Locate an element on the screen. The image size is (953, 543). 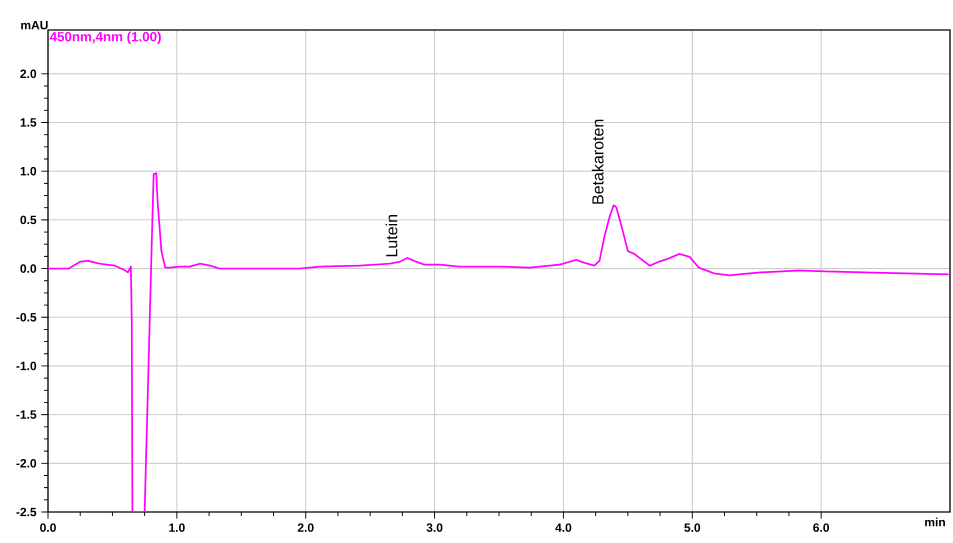
y-tick-label: 2.0 is located at coordinates (28, 74).